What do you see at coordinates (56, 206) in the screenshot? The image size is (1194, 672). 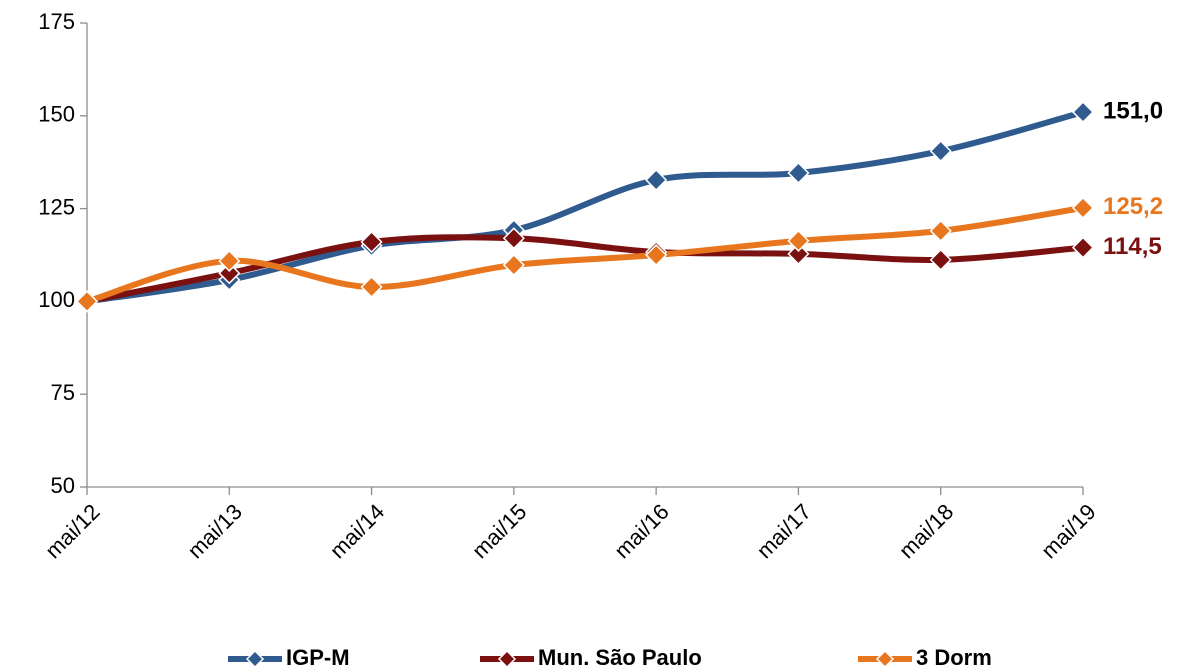 I see `y-tick-label: 125` at bounding box center [56, 206].